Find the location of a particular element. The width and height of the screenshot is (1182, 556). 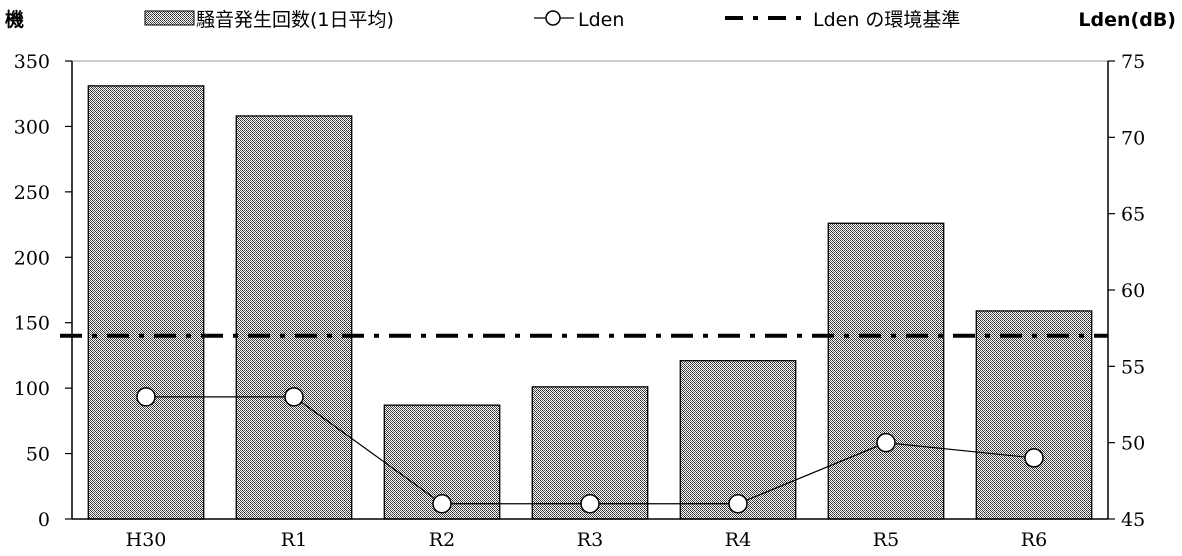

lden-point-R4 is located at coordinates (738, 503).